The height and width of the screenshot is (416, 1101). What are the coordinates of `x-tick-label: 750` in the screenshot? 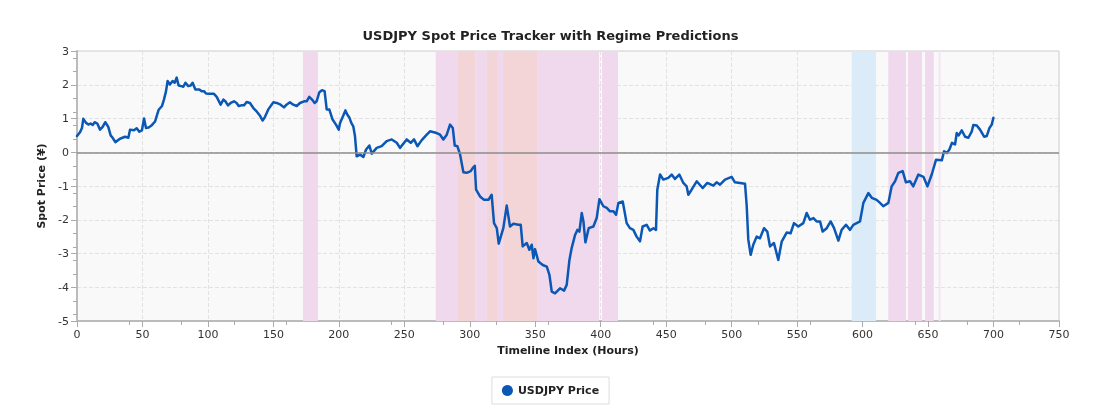 It's located at (1059, 334).